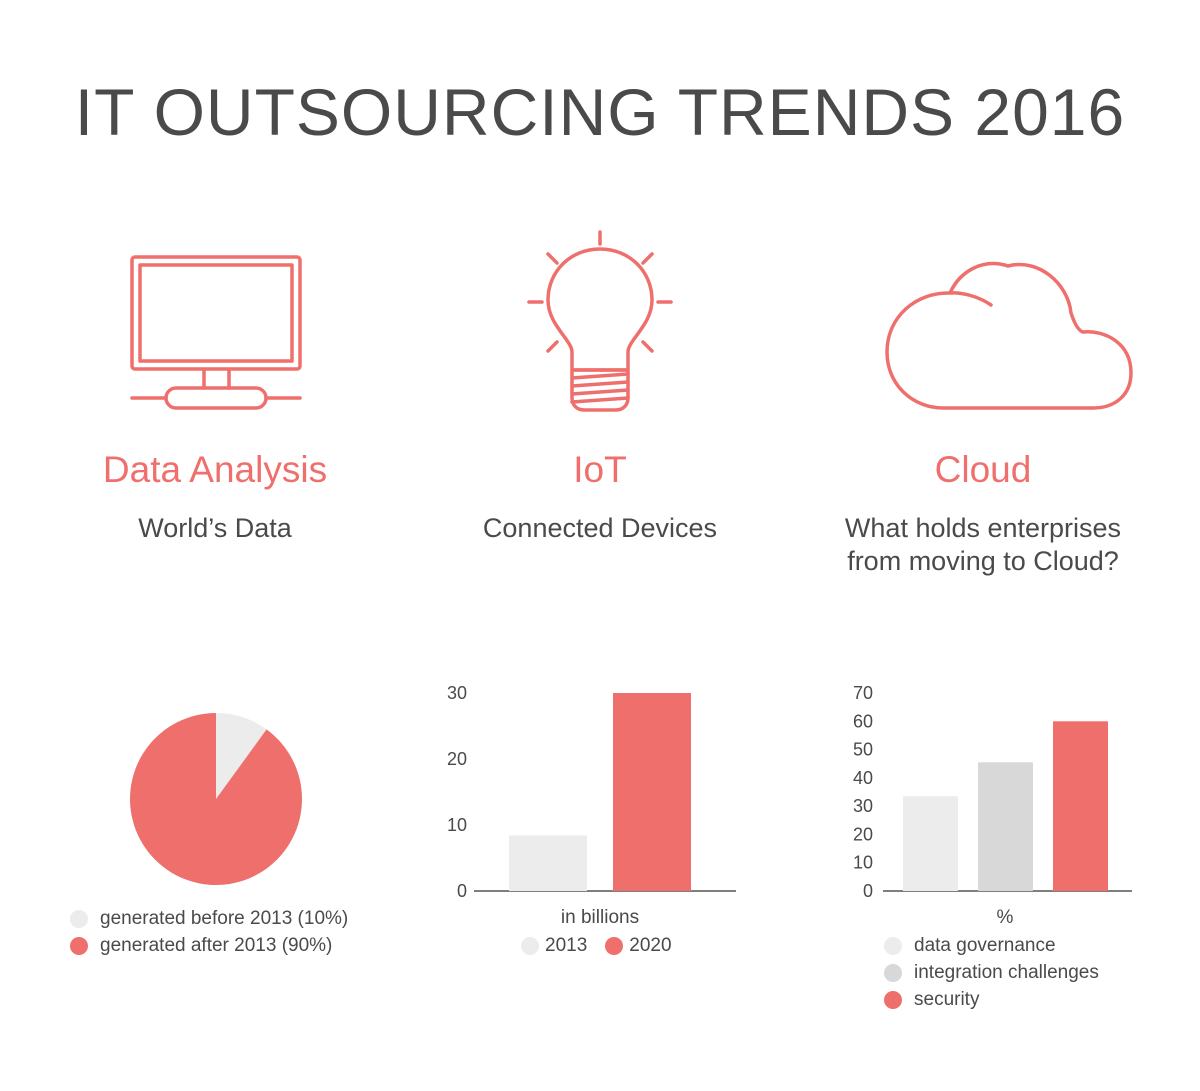 The width and height of the screenshot is (1200, 1091). What do you see at coordinates (596, 945) in the screenshot?
I see `devices-legend: 2013 2020` at bounding box center [596, 945].